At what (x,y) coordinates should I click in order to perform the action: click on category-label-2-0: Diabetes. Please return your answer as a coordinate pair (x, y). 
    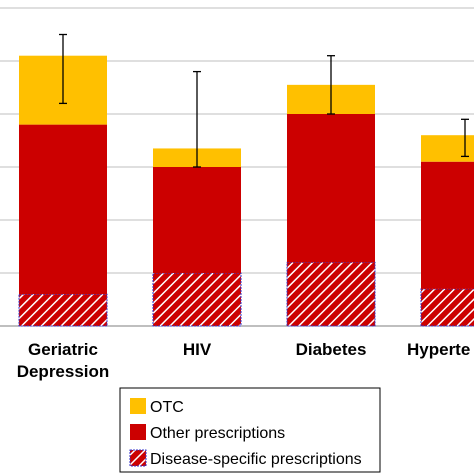
    Looking at the image, I should click on (331, 349).